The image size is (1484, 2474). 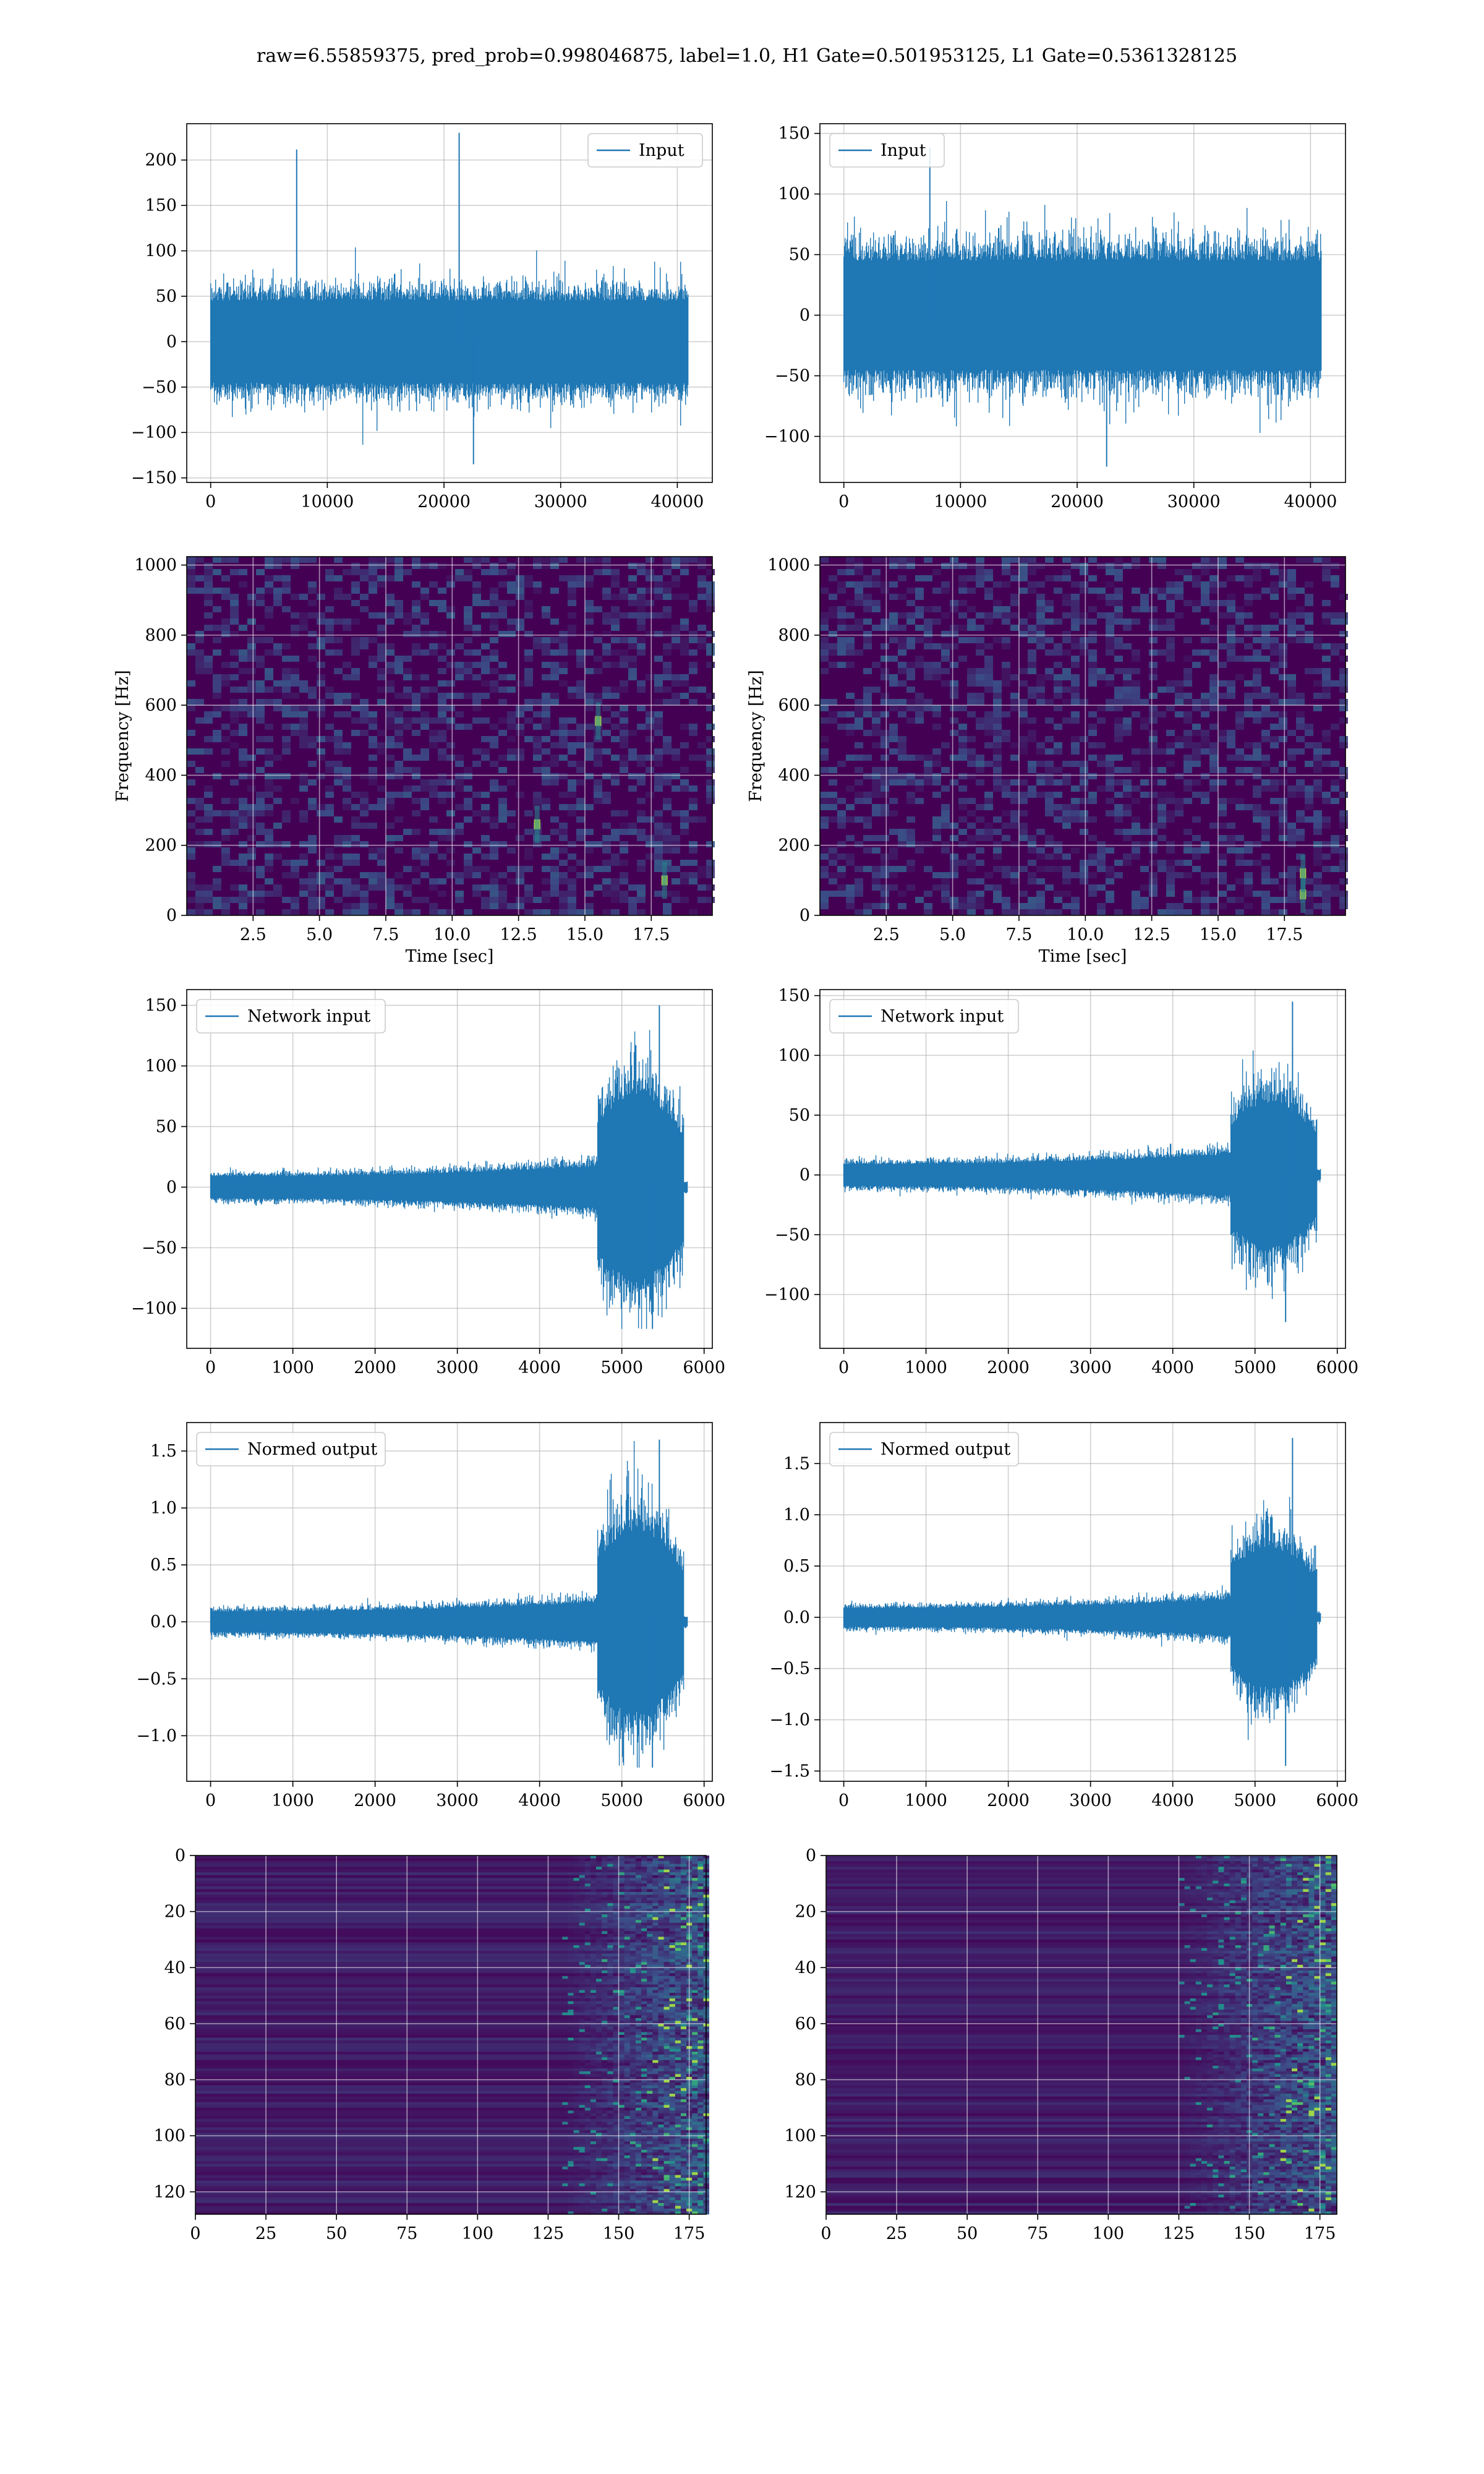 I want to click on x-tick-label: 0, so click(x=843, y=501).